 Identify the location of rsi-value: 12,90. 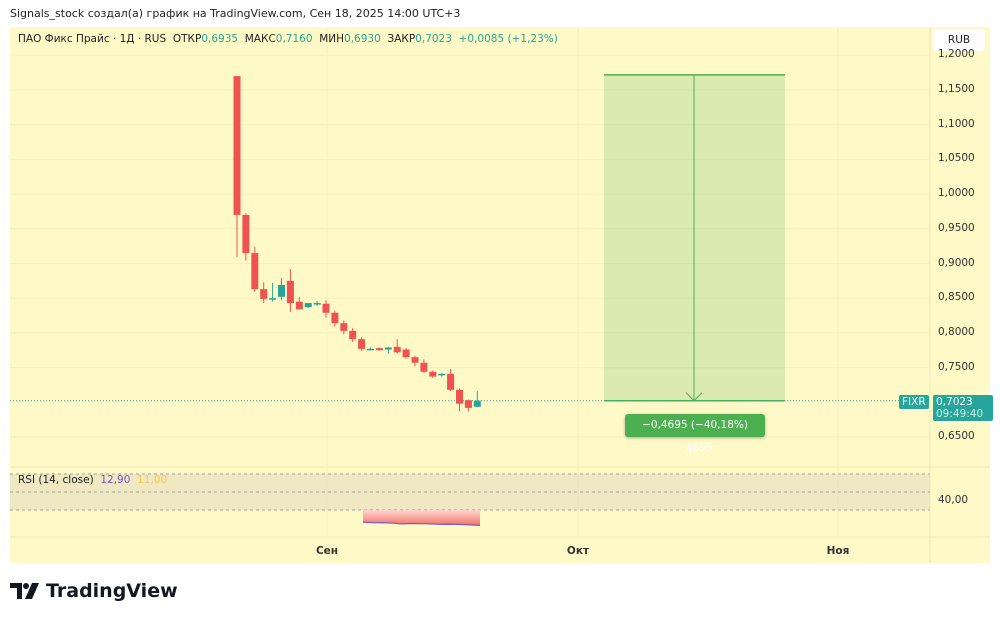
(115, 480).